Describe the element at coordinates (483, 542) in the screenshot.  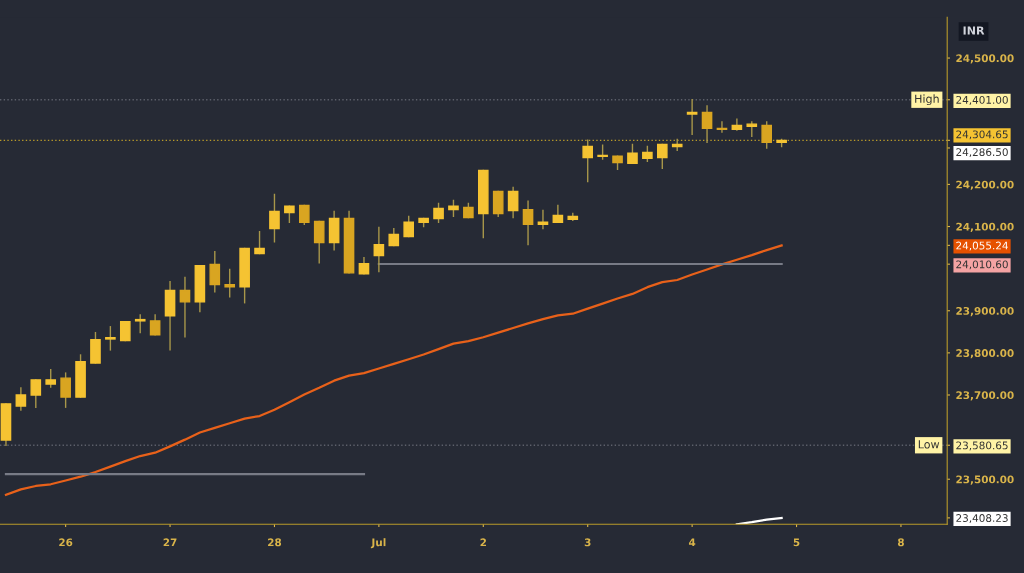
I see `x-tick-label: 2` at that location.